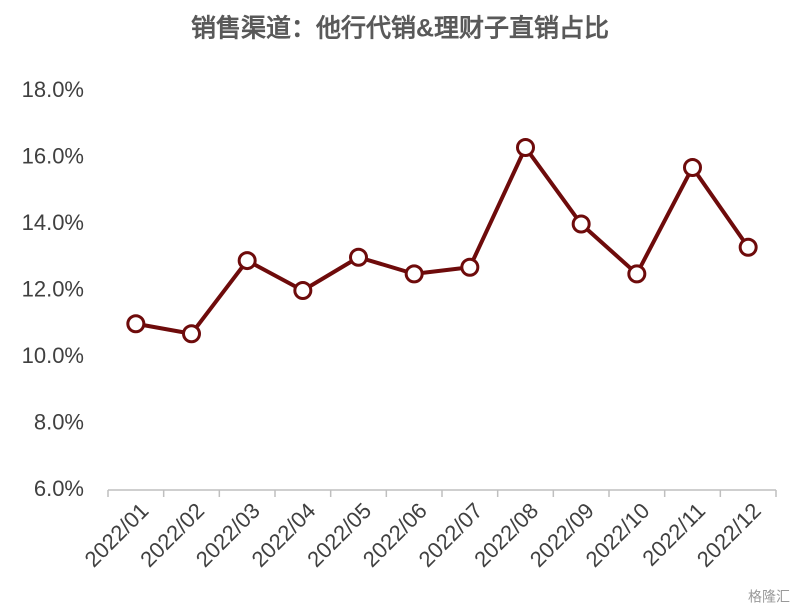 The height and width of the screenshot is (615, 804). What do you see at coordinates (769, 597) in the screenshot?
I see `watermark: 格隆汇` at bounding box center [769, 597].